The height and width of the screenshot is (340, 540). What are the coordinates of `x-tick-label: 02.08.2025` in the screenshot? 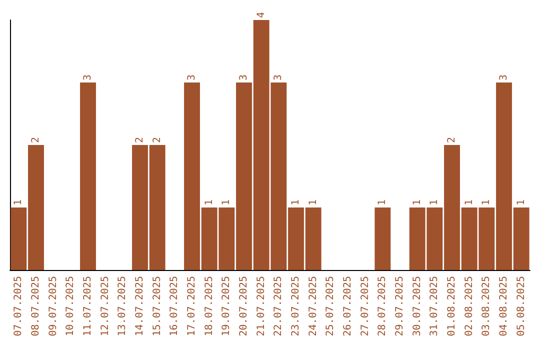 It's located at (469, 306).